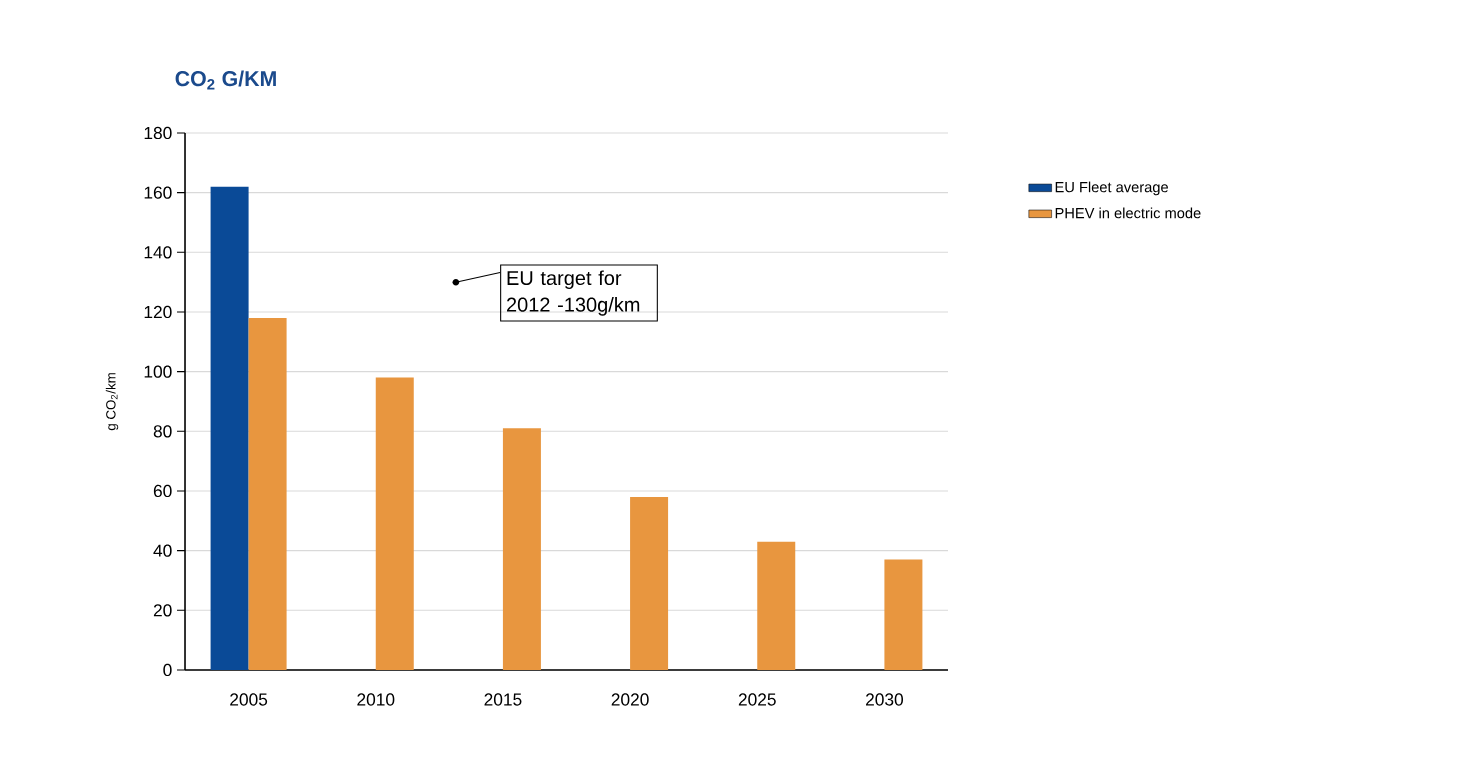 This screenshot has height=766, width=1459. Describe the element at coordinates (503, 699) in the screenshot. I see `x-tick-label: 2015` at that location.